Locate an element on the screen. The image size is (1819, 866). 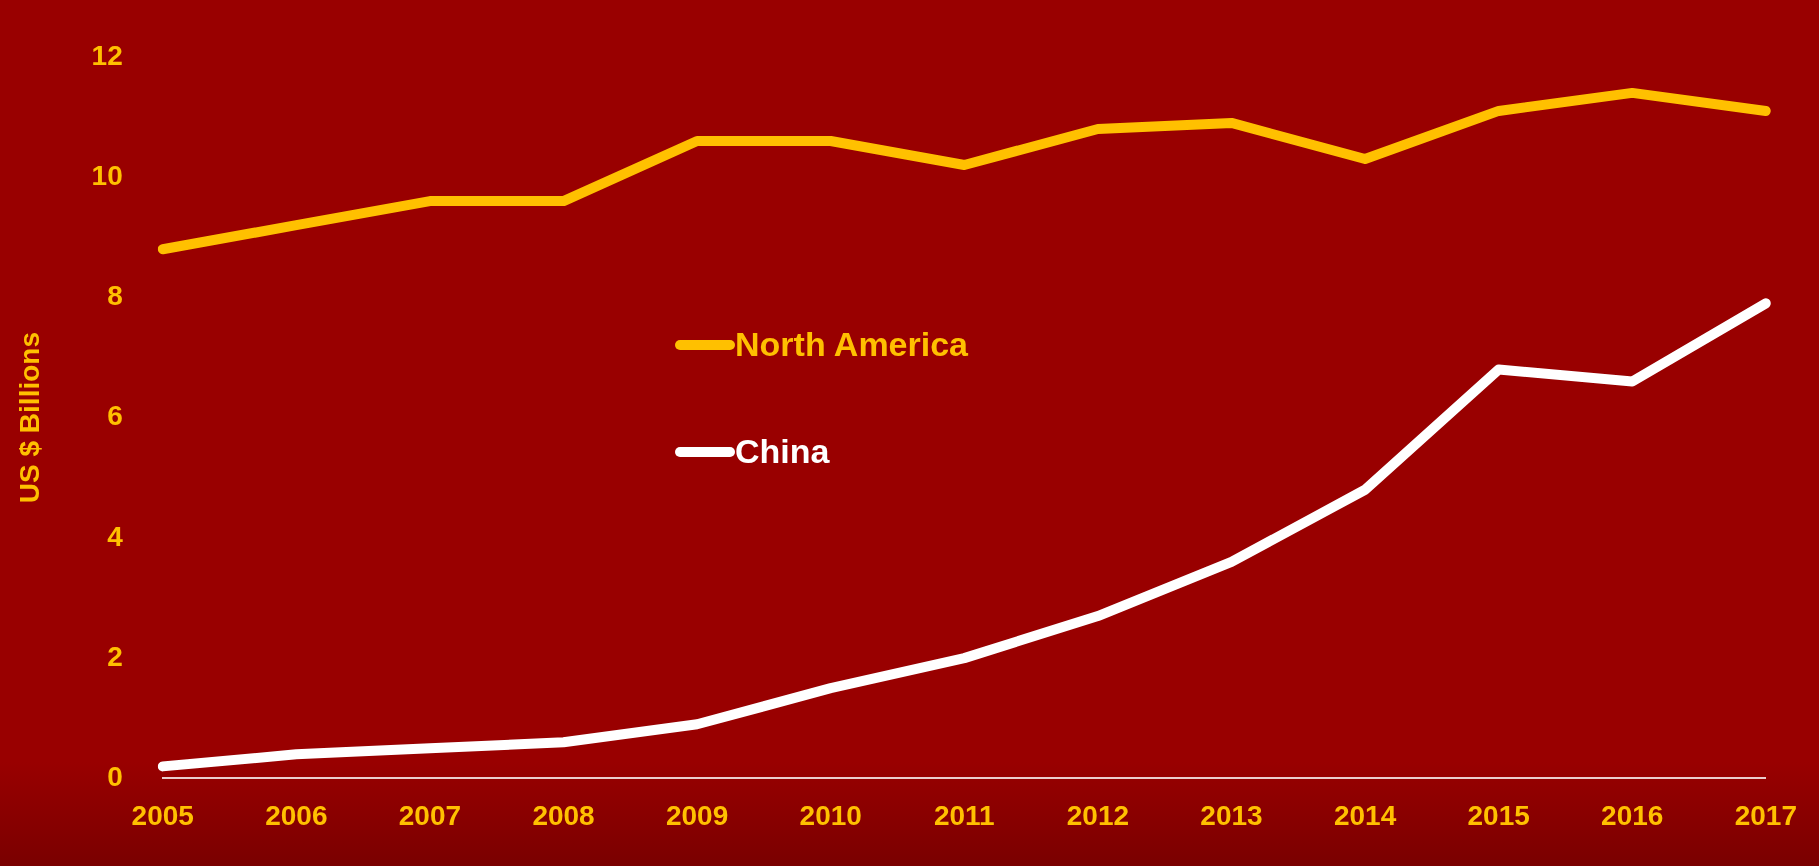
x-tick-label: 2014 is located at coordinates (1365, 815).